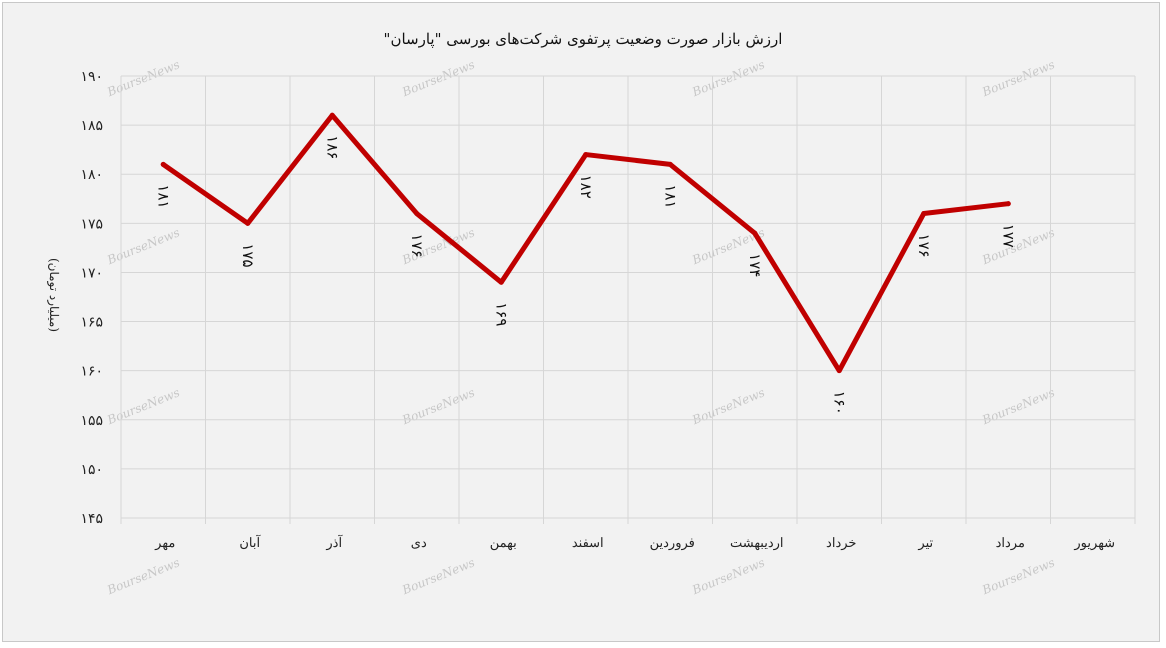  What do you see at coordinates (925, 543) in the screenshot?
I see `x-tick-label: تیر` at bounding box center [925, 543].